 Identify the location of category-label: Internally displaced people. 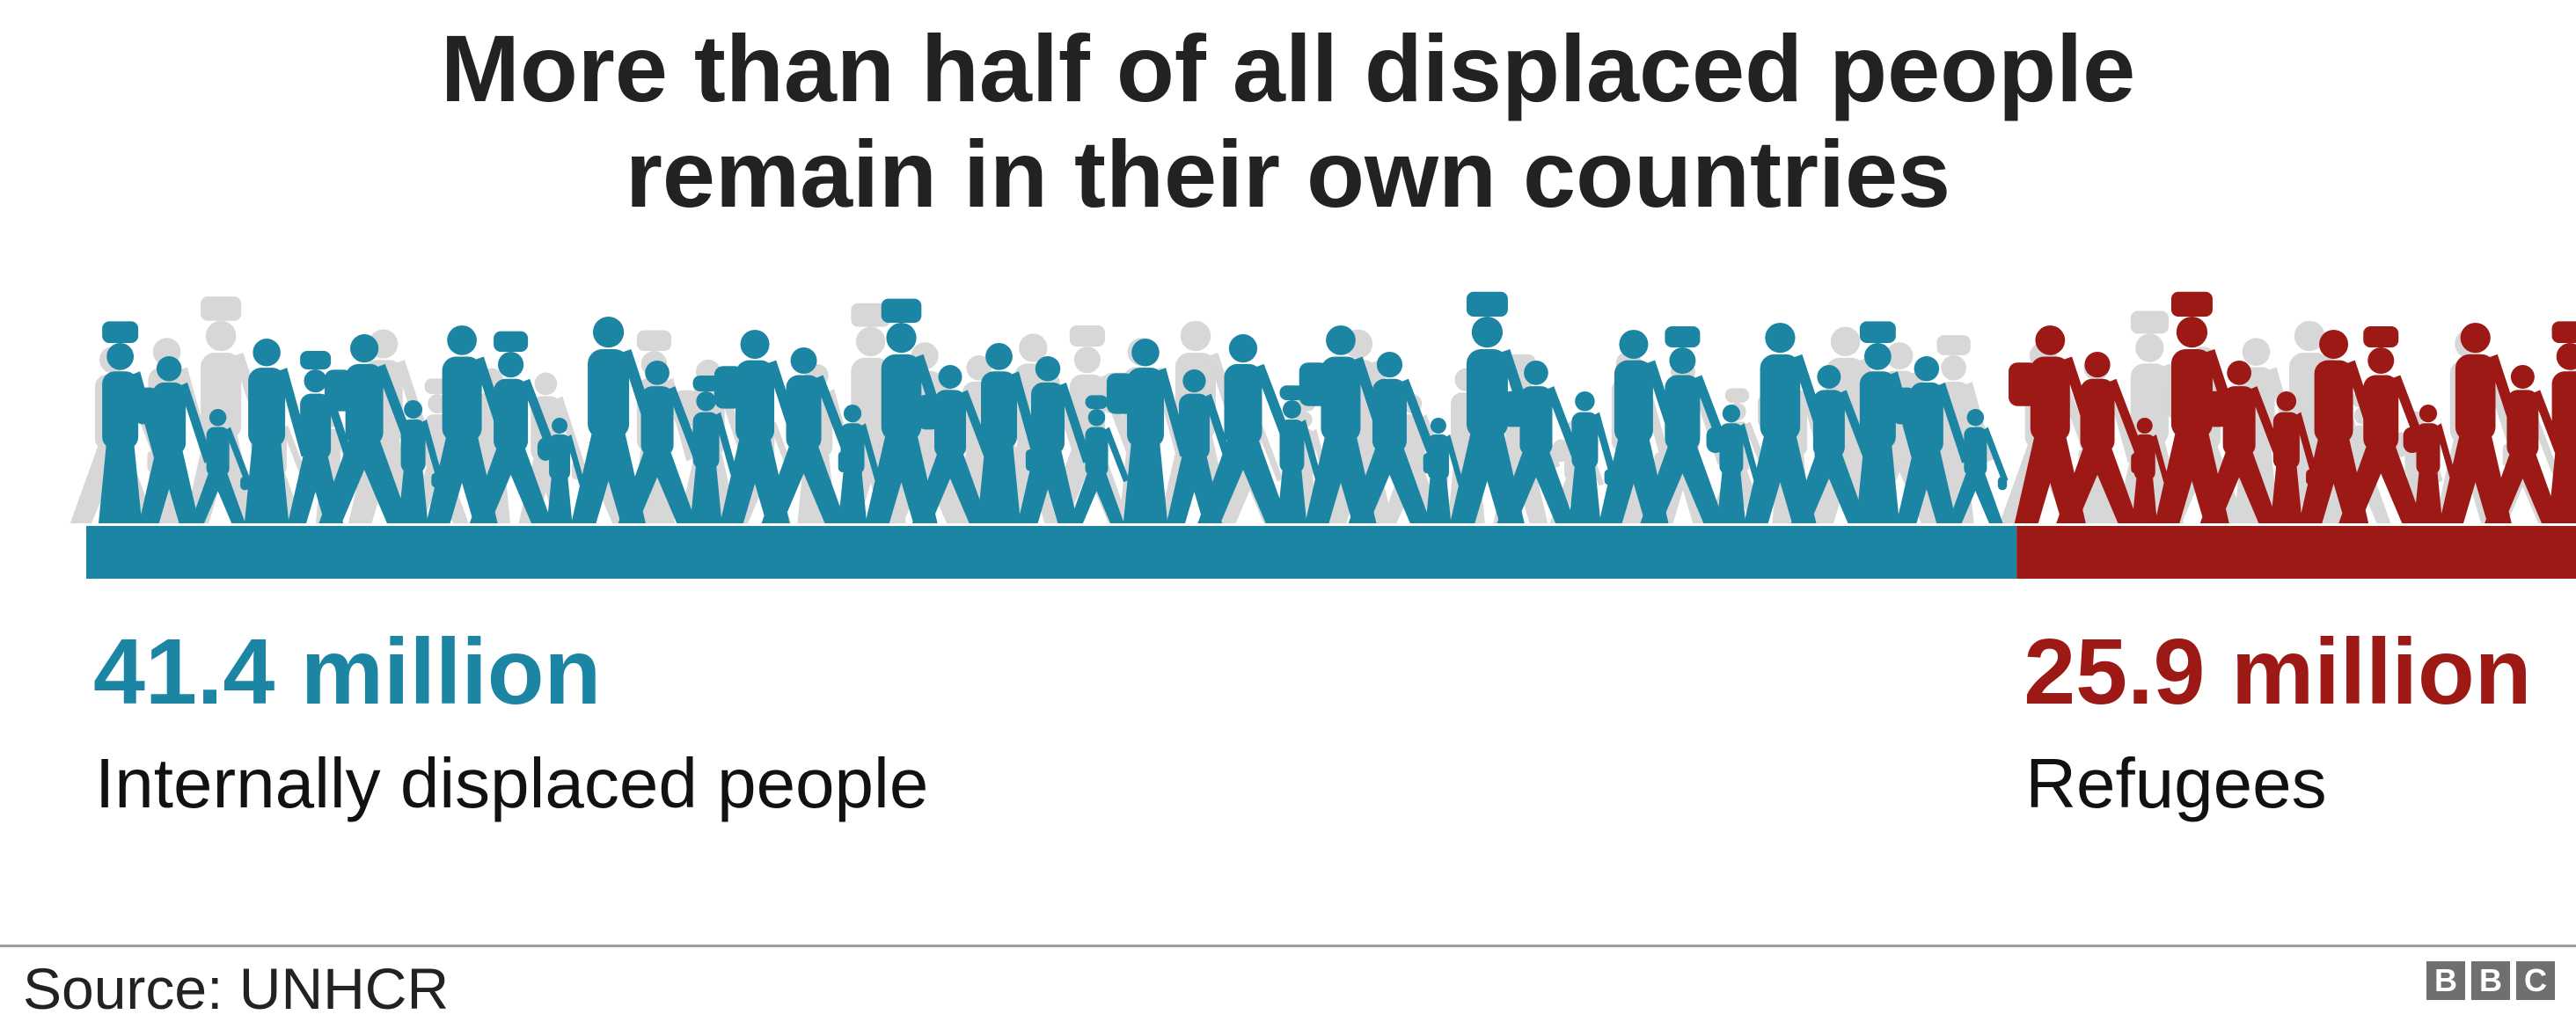
(511, 783).